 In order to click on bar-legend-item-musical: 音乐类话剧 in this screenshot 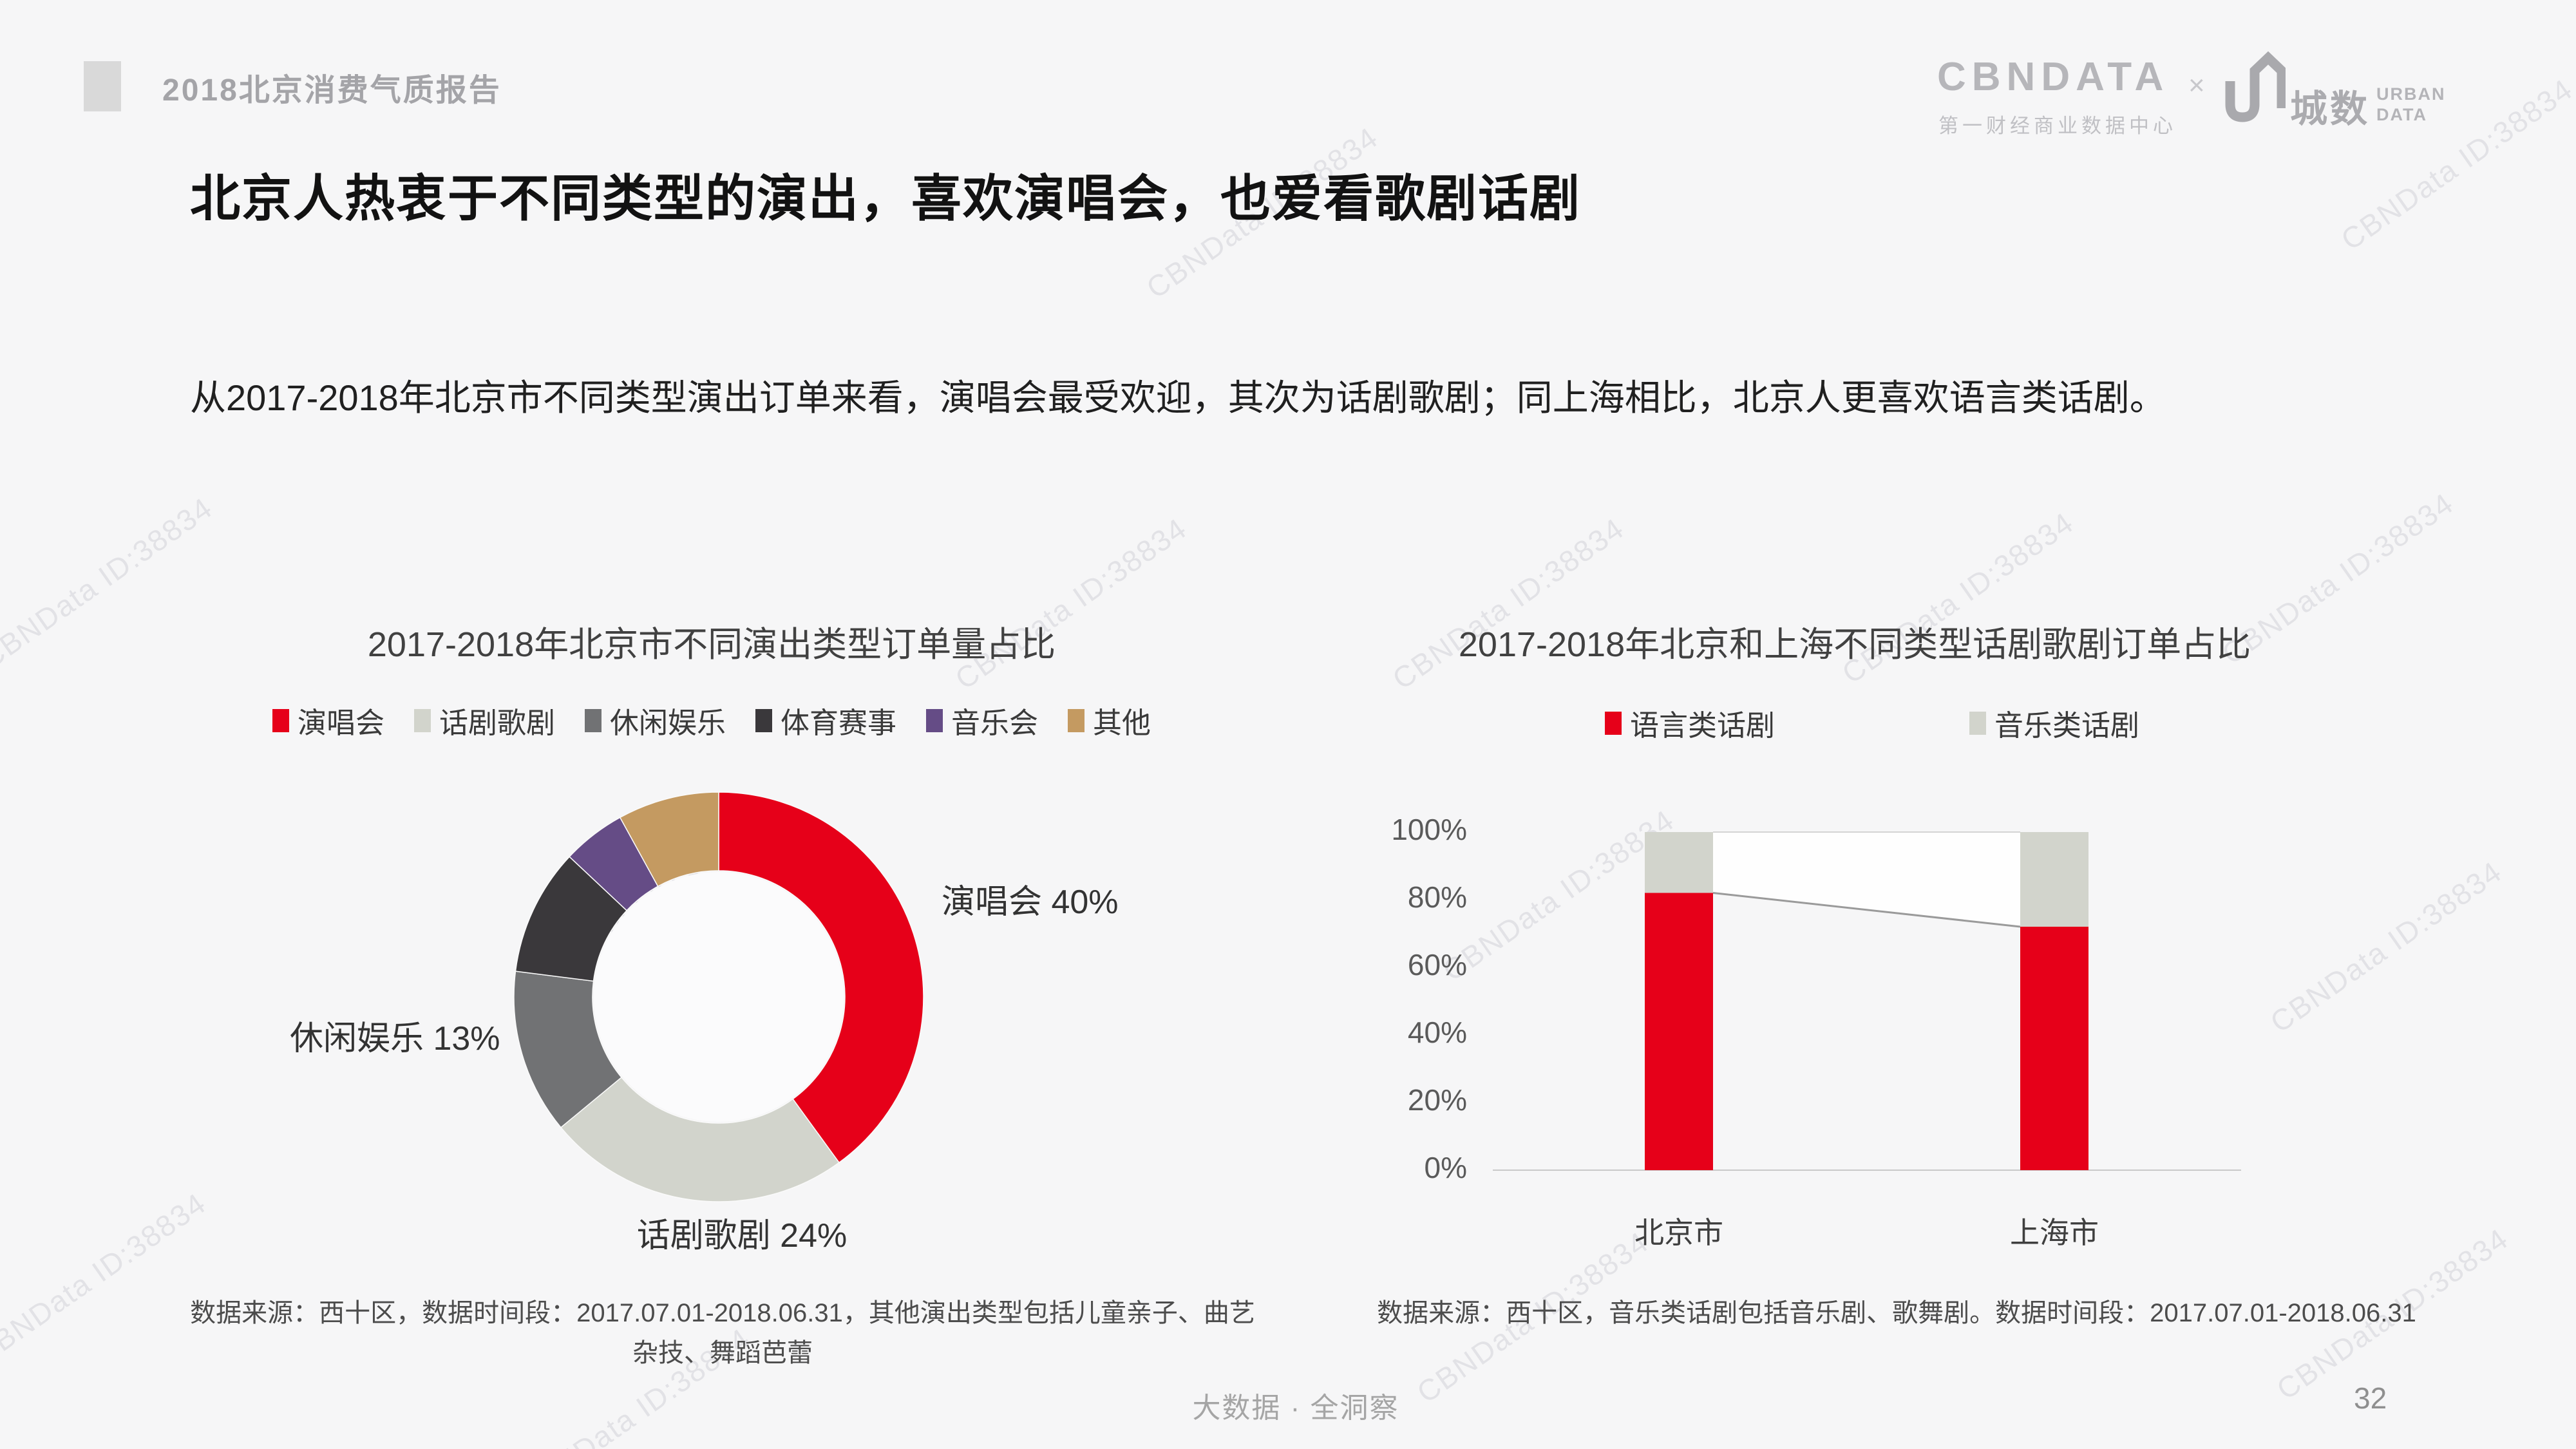, I will do `click(2054, 723)`.